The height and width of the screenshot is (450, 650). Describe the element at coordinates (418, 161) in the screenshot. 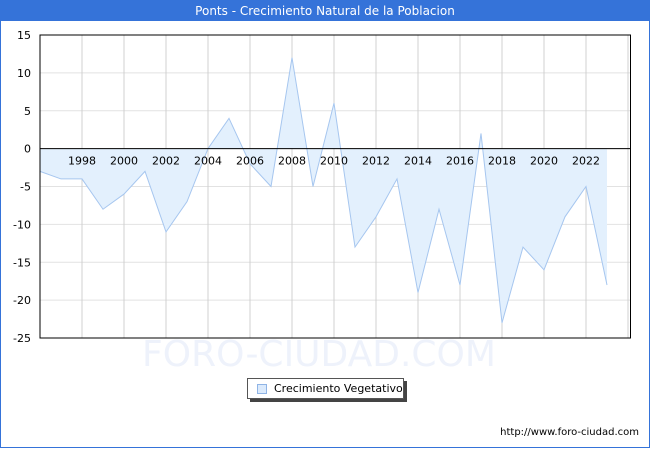

I see `svg-text: 2014` at that location.